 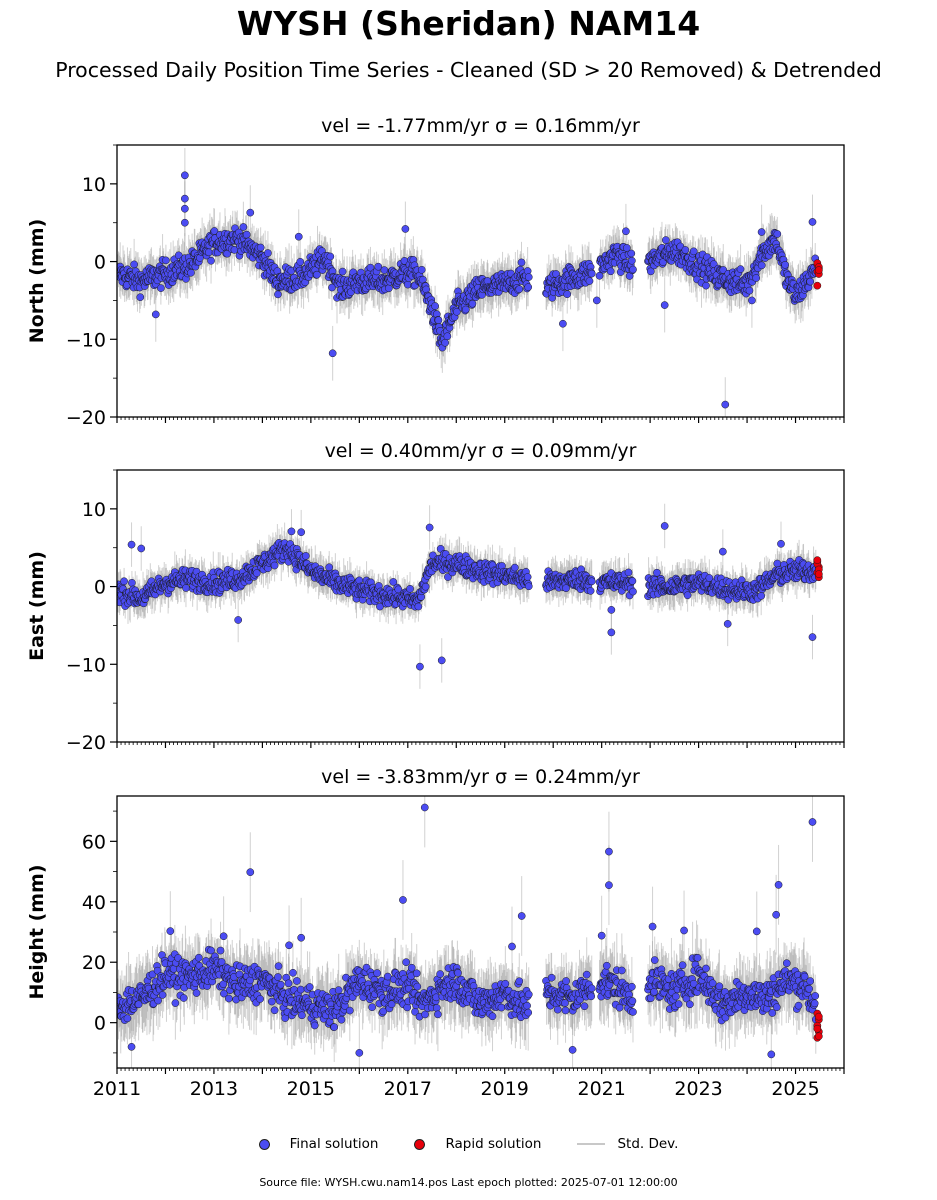 I want to click on north-y-axis-label: North (mm), so click(x=37, y=281).